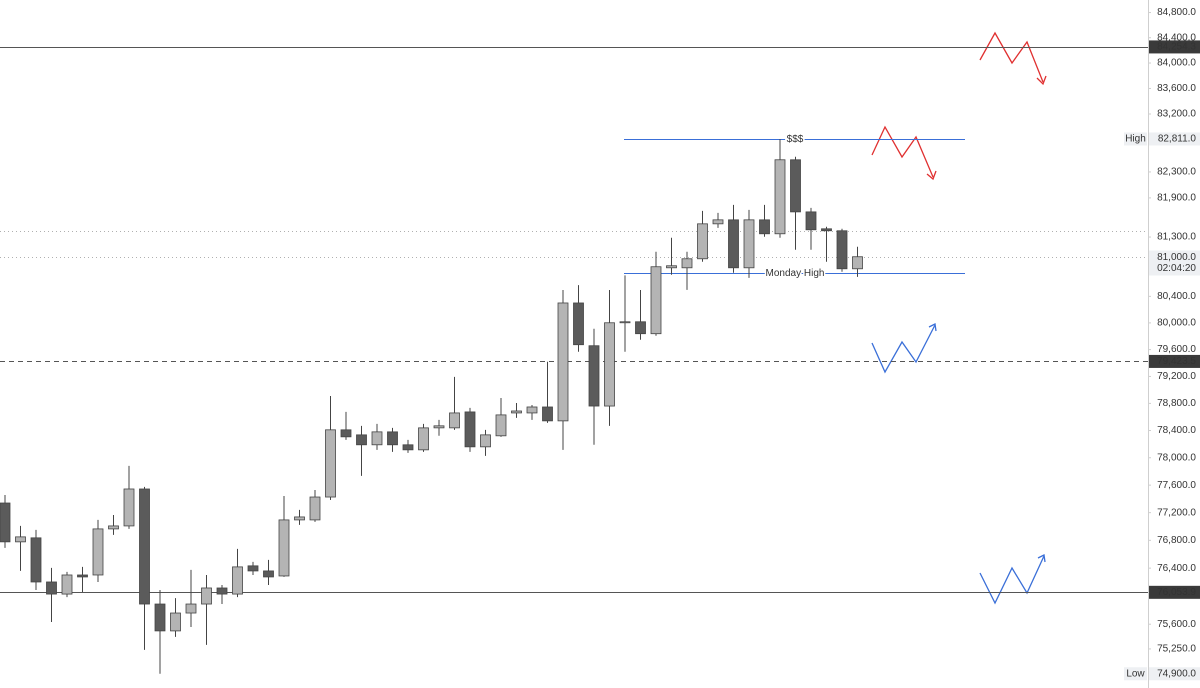 The image size is (1200, 688). I want to click on blue-zigzag, so click(903, 349).